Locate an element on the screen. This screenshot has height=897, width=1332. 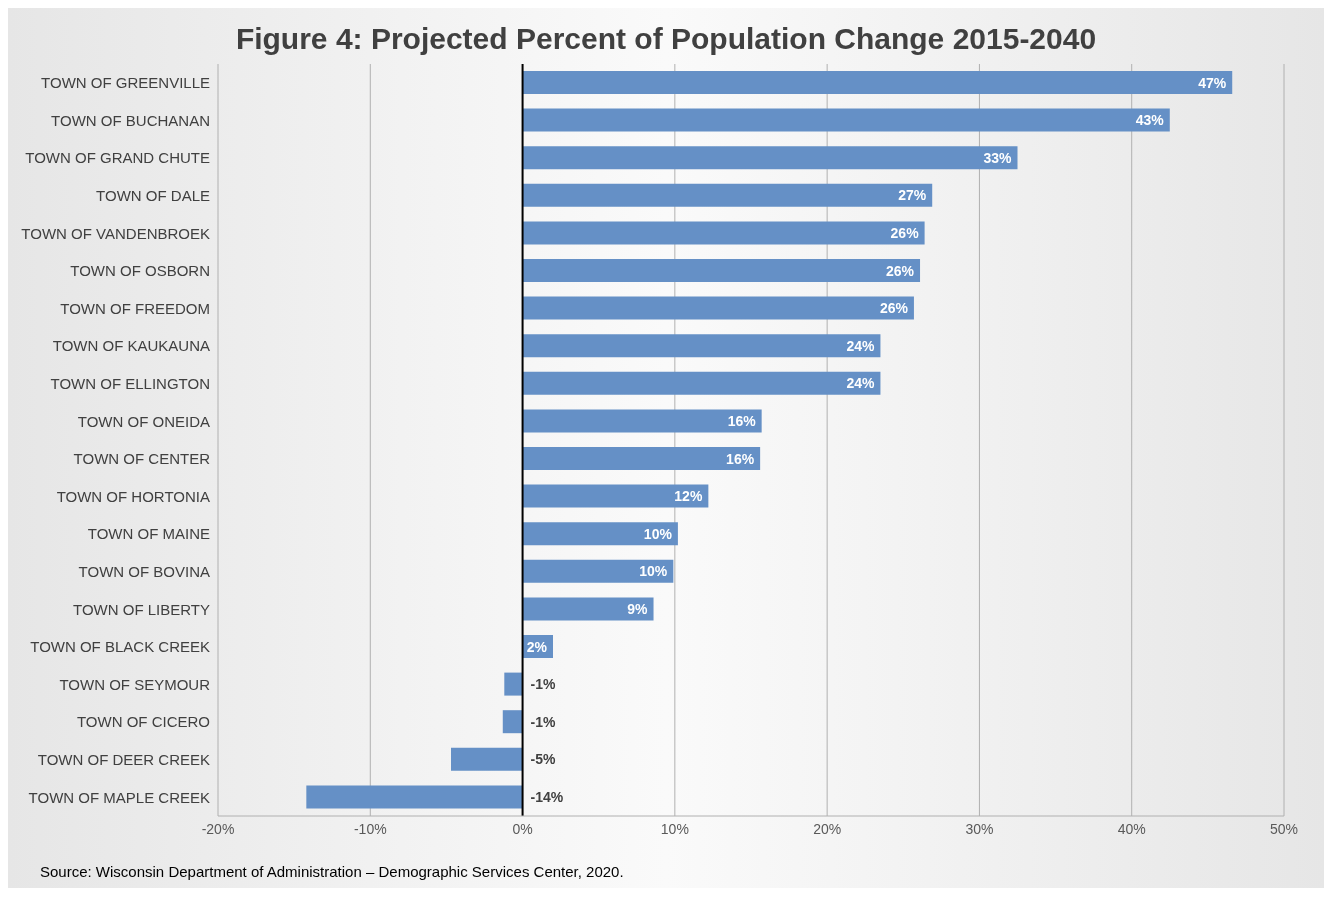
data-label: 2% is located at coordinates (537, 646).